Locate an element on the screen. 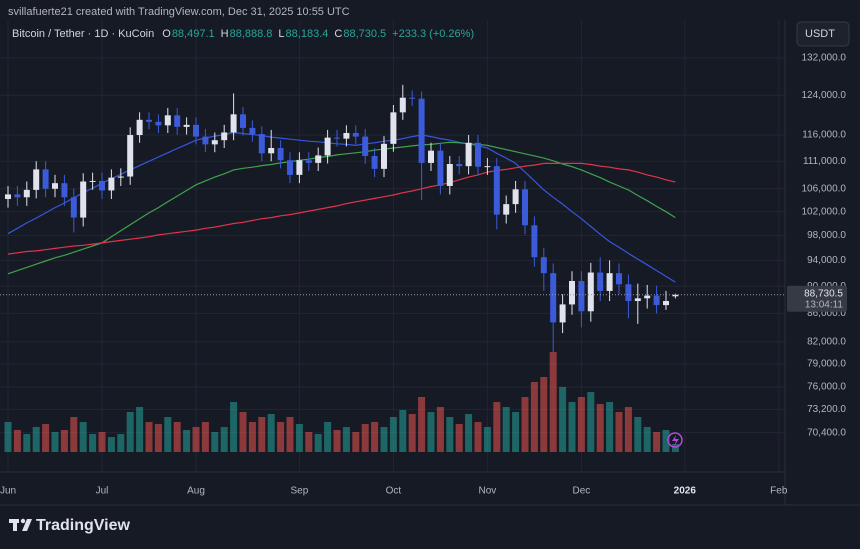 The width and height of the screenshot is (860, 549). volume-layer is located at coordinates (341, 402).